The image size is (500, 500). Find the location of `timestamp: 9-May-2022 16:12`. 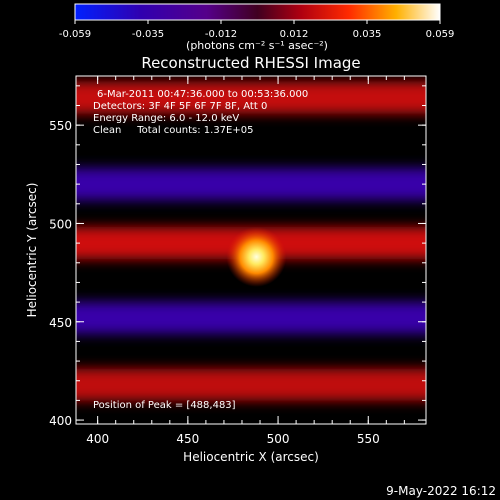

timestamp: 9-May-2022 16:12 is located at coordinates (441, 491).